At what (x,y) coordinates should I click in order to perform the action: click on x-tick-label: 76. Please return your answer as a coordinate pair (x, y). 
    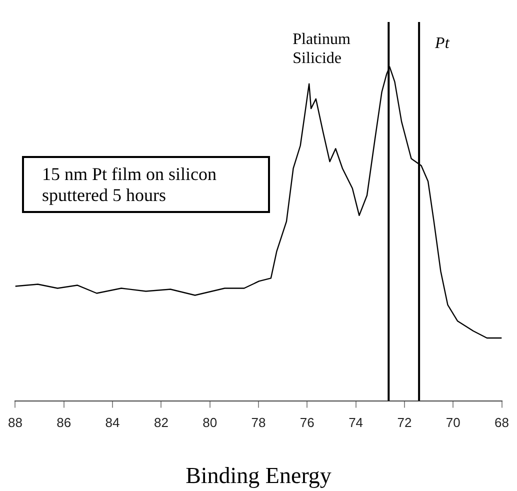
    Looking at the image, I should click on (307, 422).